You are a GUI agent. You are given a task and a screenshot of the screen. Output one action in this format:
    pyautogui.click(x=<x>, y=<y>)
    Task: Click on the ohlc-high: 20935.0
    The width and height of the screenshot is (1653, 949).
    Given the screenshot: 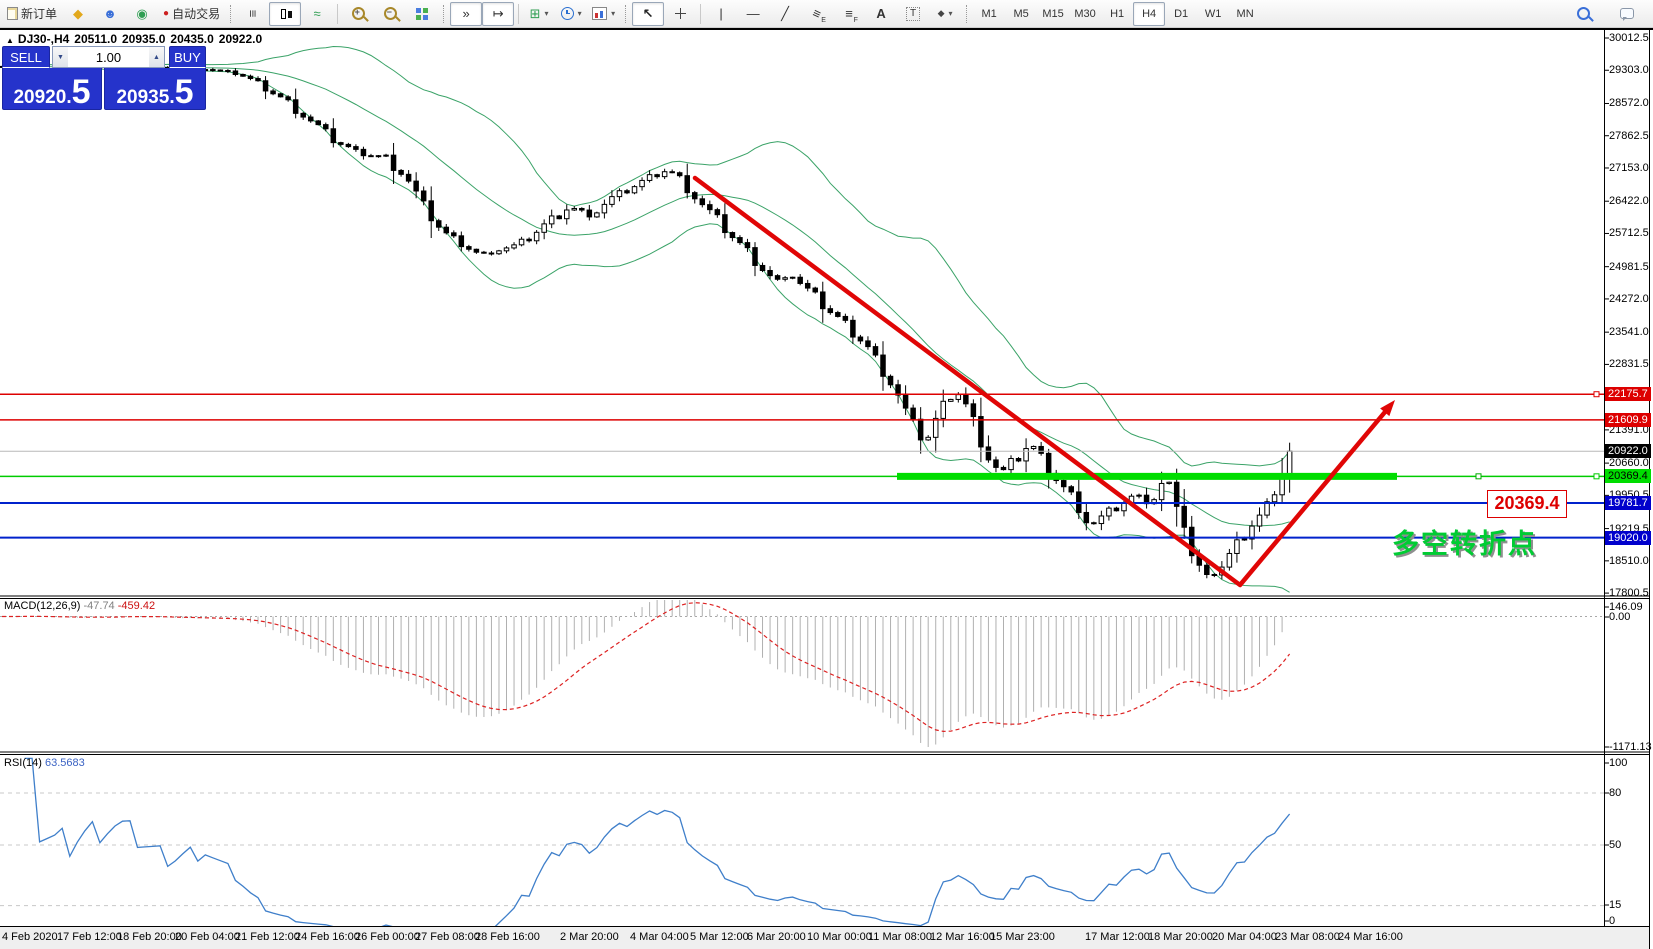 What is the action you would take?
    pyautogui.click(x=144, y=39)
    